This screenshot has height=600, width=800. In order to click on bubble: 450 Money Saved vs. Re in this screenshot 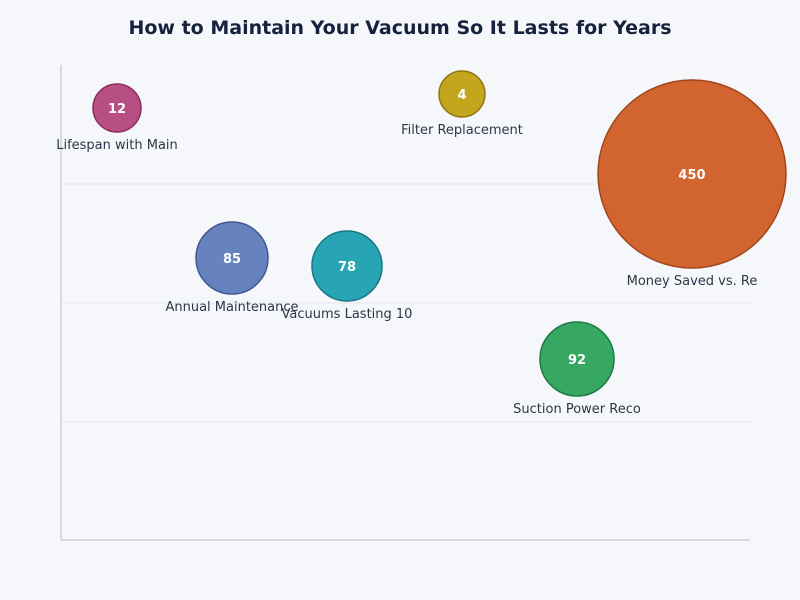, I will do `click(692, 184)`.